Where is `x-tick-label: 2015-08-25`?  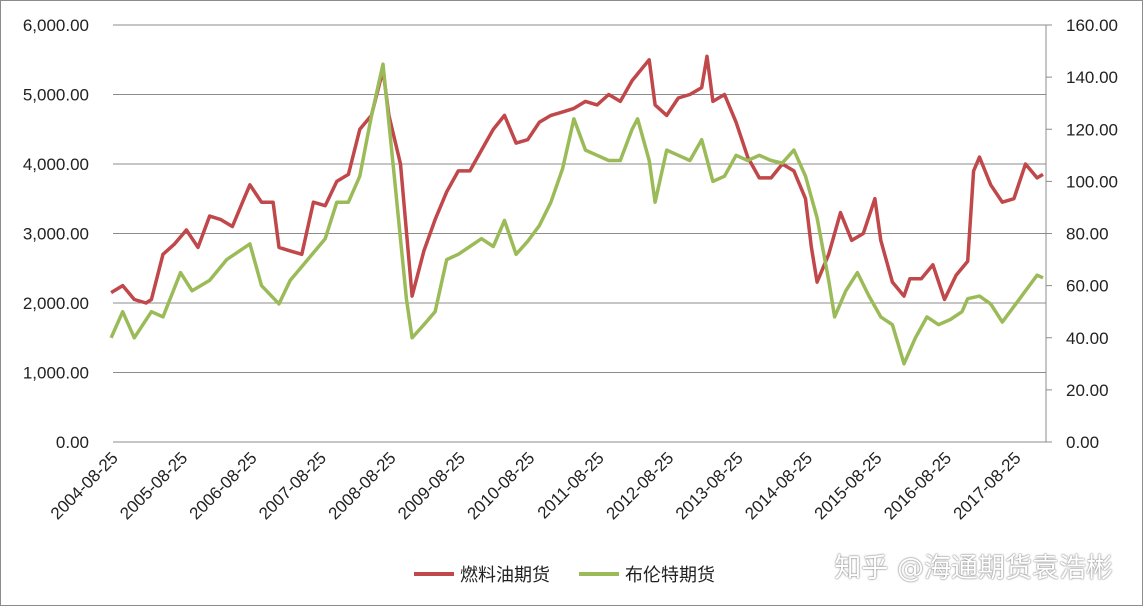 x-tick-label: 2015-08-25 is located at coordinates (848, 485).